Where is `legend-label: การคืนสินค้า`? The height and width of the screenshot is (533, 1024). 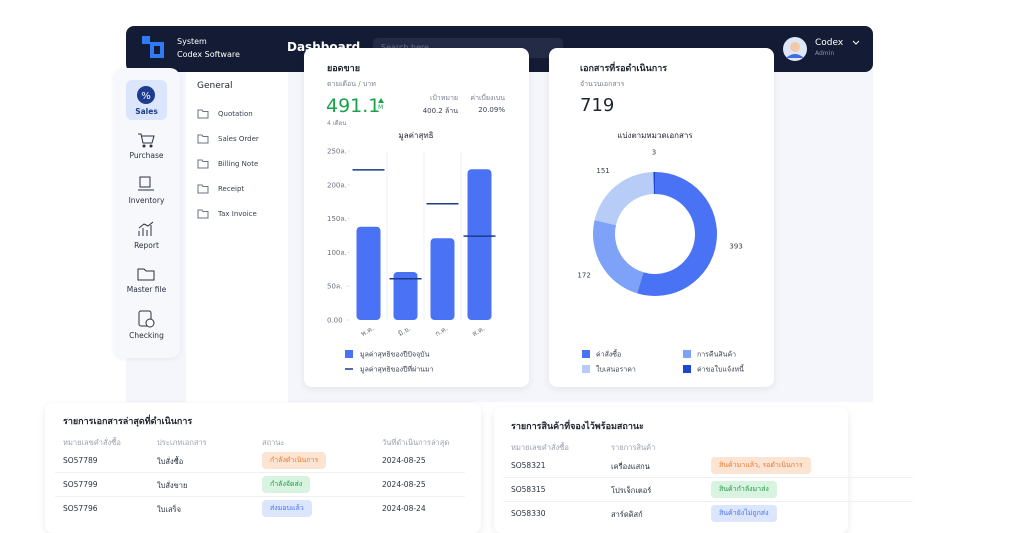
legend-label: การคืนสินค้า is located at coordinates (716, 355).